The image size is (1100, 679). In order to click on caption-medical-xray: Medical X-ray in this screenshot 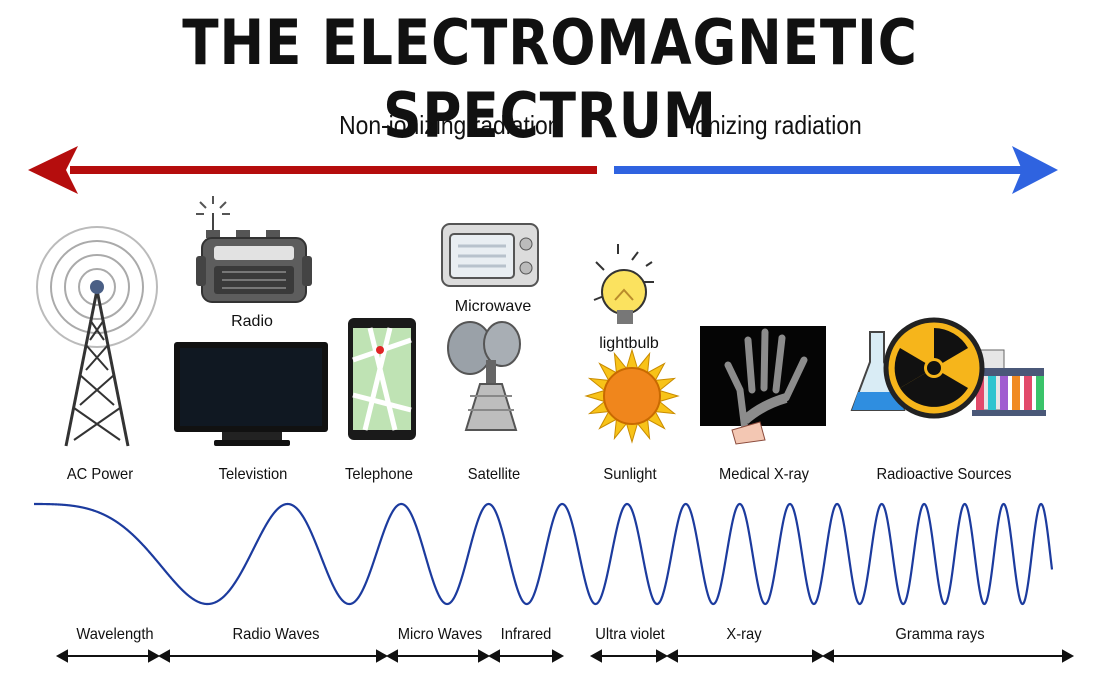, I will do `click(764, 474)`.